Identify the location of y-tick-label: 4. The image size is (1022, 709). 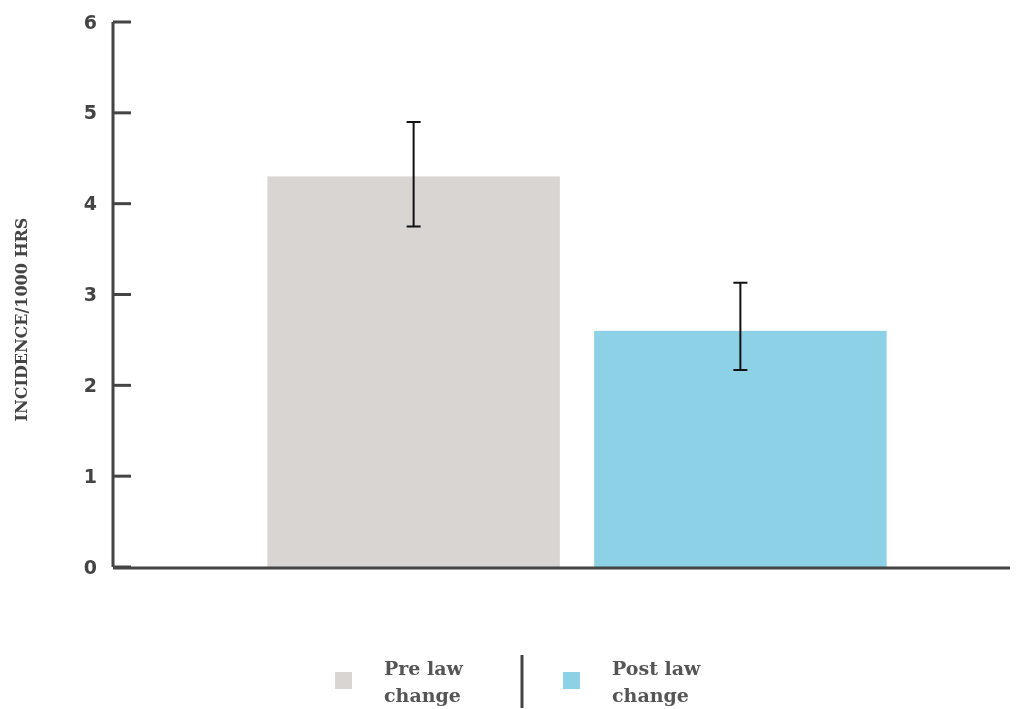
(90, 203).